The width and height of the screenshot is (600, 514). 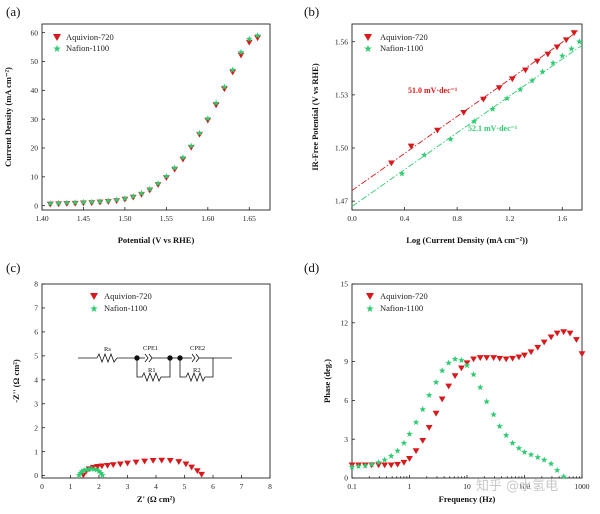 What do you see at coordinates (42, 486) in the screenshot?
I see `x-tick-label: 0` at bounding box center [42, 486].